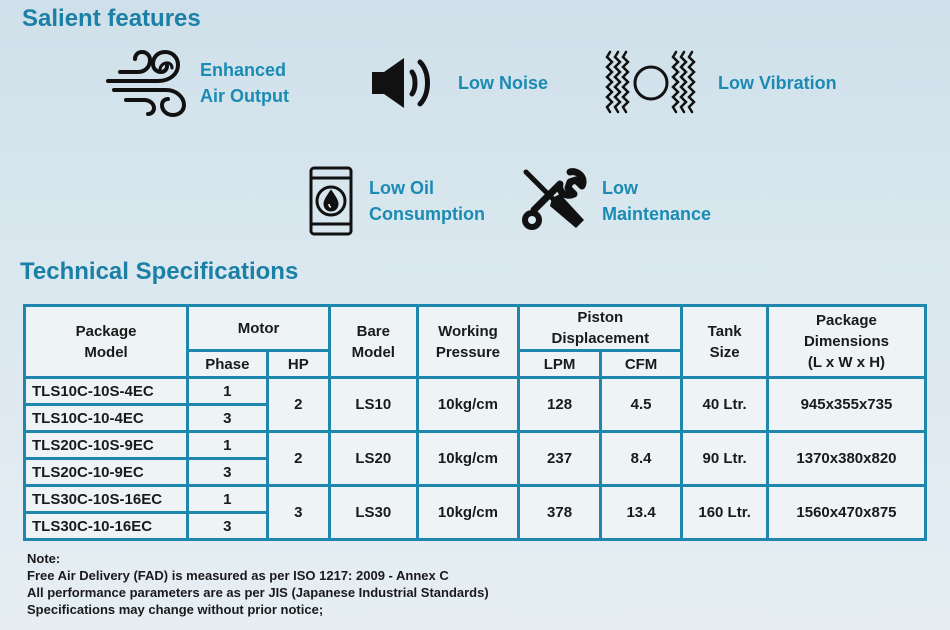  I want to click on header-lpm: LPM, so click(559, 364).